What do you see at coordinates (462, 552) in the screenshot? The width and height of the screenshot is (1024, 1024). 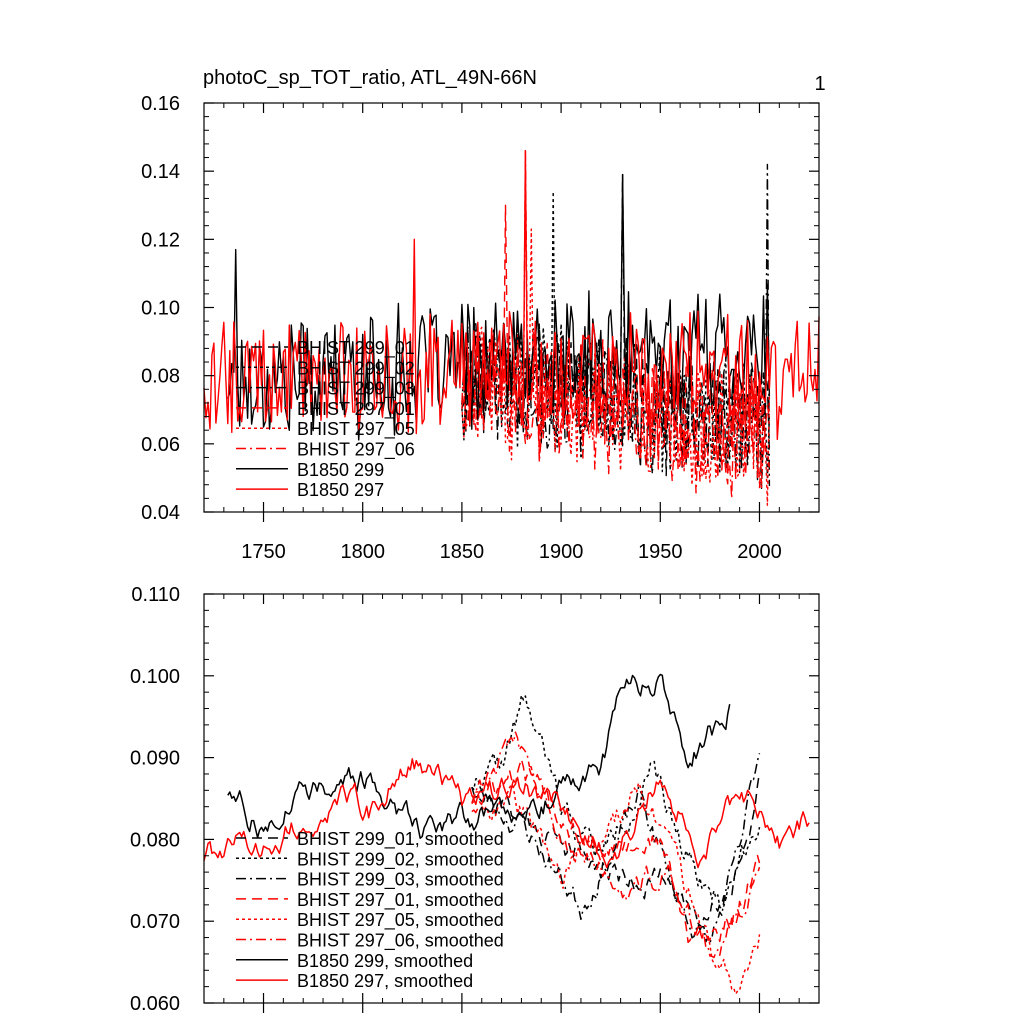 I see `x-tick-label: 1850` at bounding box center [462, 552].